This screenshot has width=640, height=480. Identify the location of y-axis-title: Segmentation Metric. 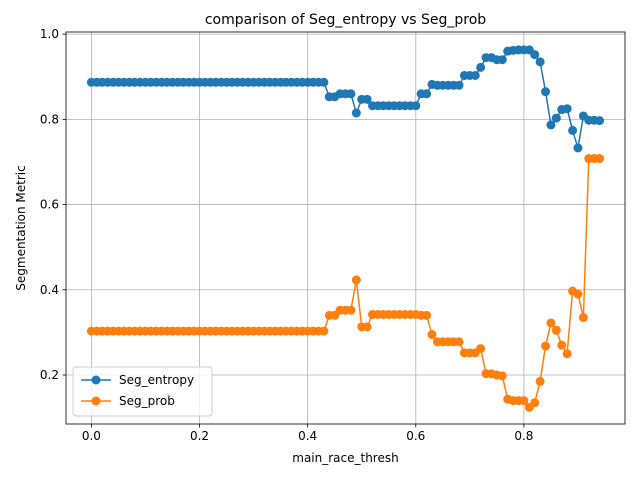
(21, 227).